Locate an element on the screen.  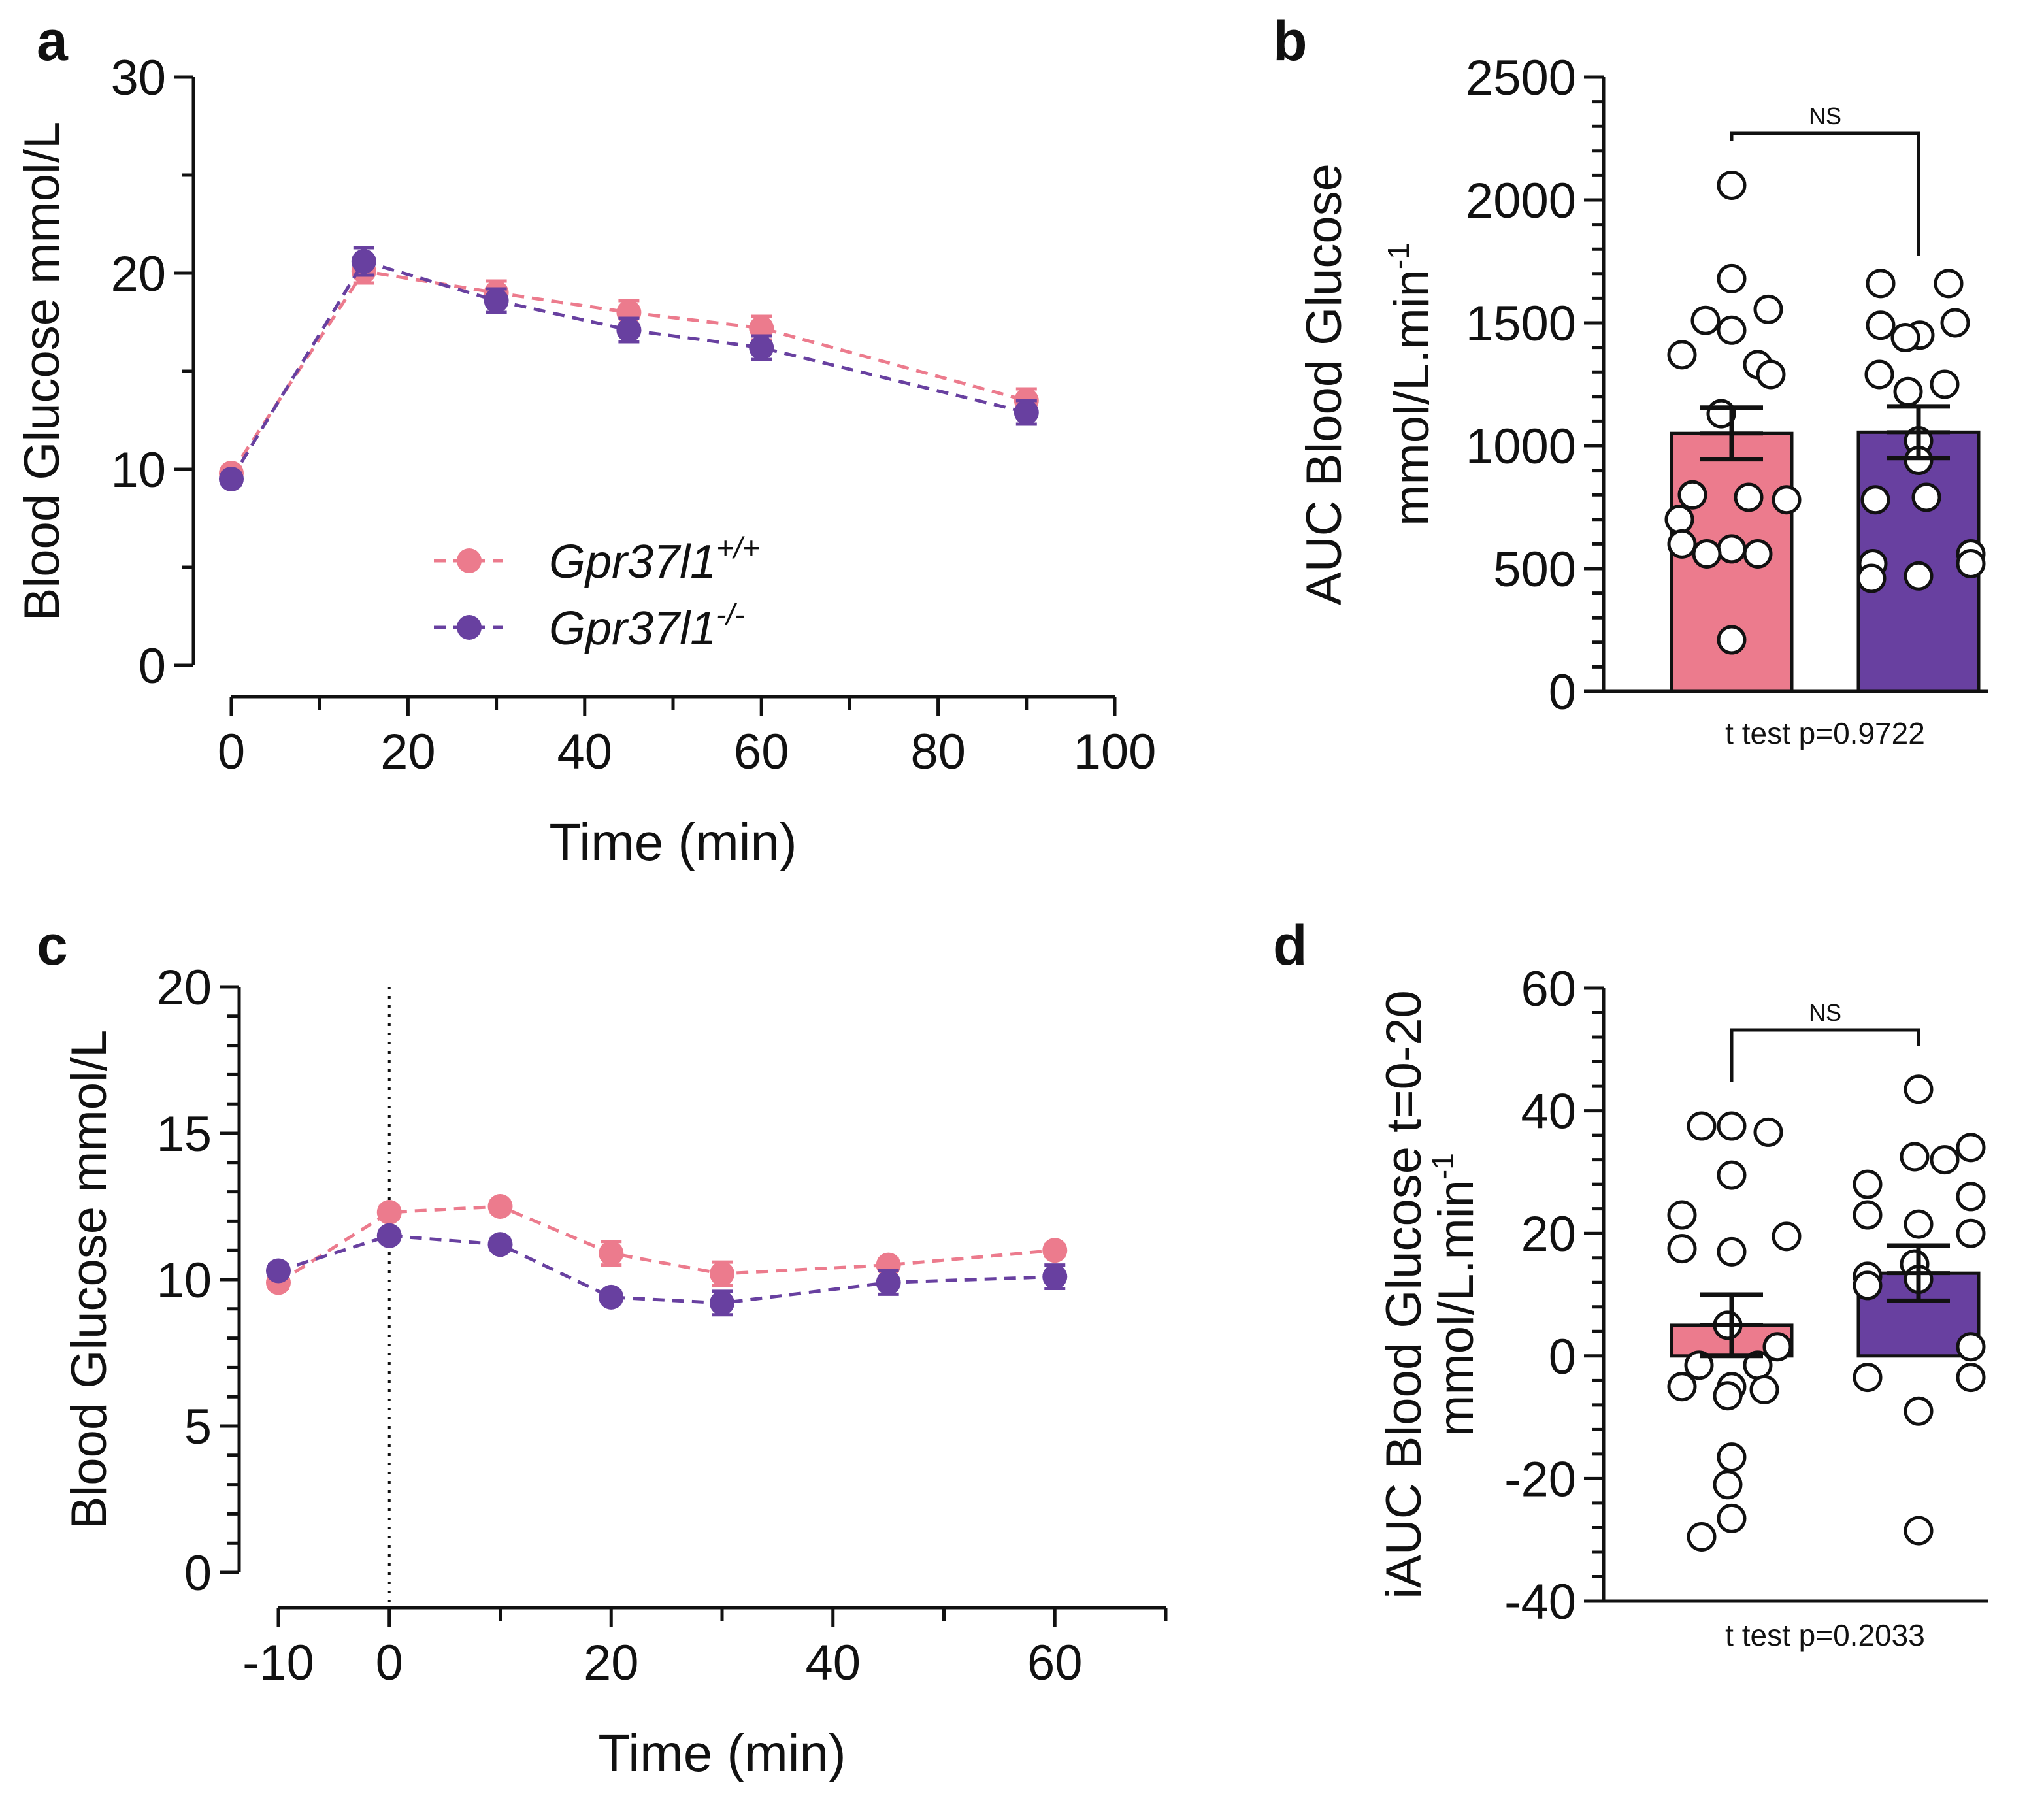
significance-label: NS is located at coordinates (1825, 116).